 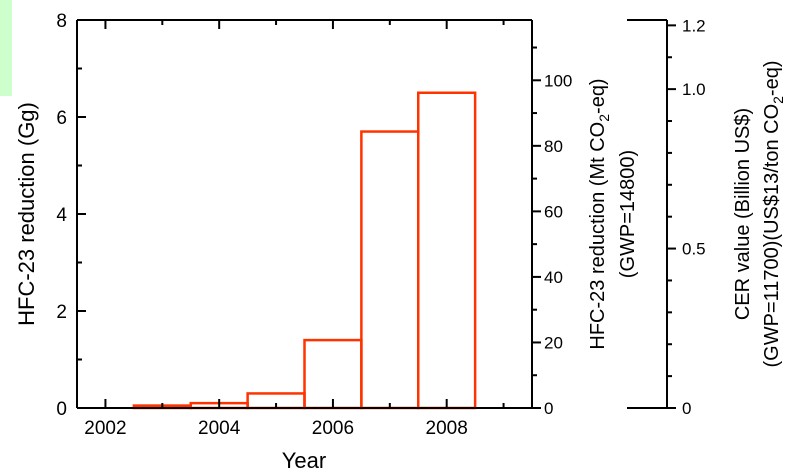 What do you see at coordinates (61, 215) in the screenshot?
I see `y-tick-label: 4` at bounding box center [61, 215].